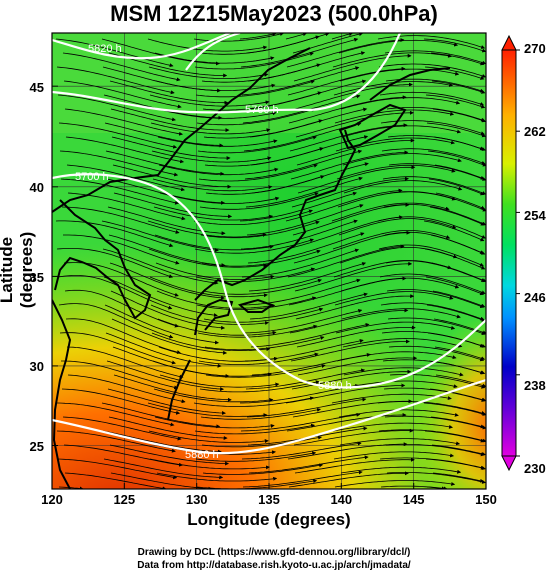 Image resolution: width=548 pixels, height=573 pixels. What do you see at coordinates (202, 455) in the screenshot?
I see `contour-label: 5880 h` at bounding box center [202, 455].